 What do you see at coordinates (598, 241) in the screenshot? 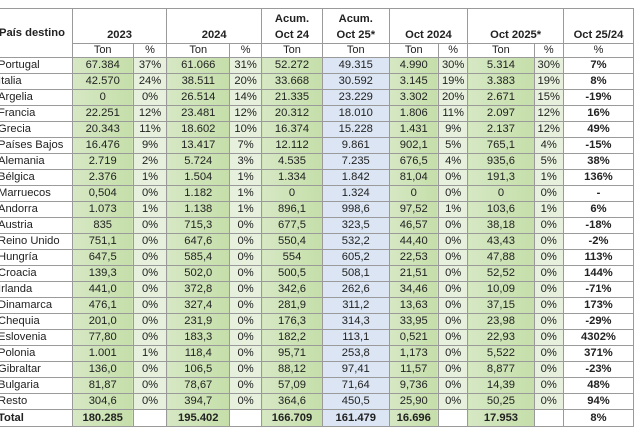
I see `variation-cell: -2%` at bounding box center [598, 241].